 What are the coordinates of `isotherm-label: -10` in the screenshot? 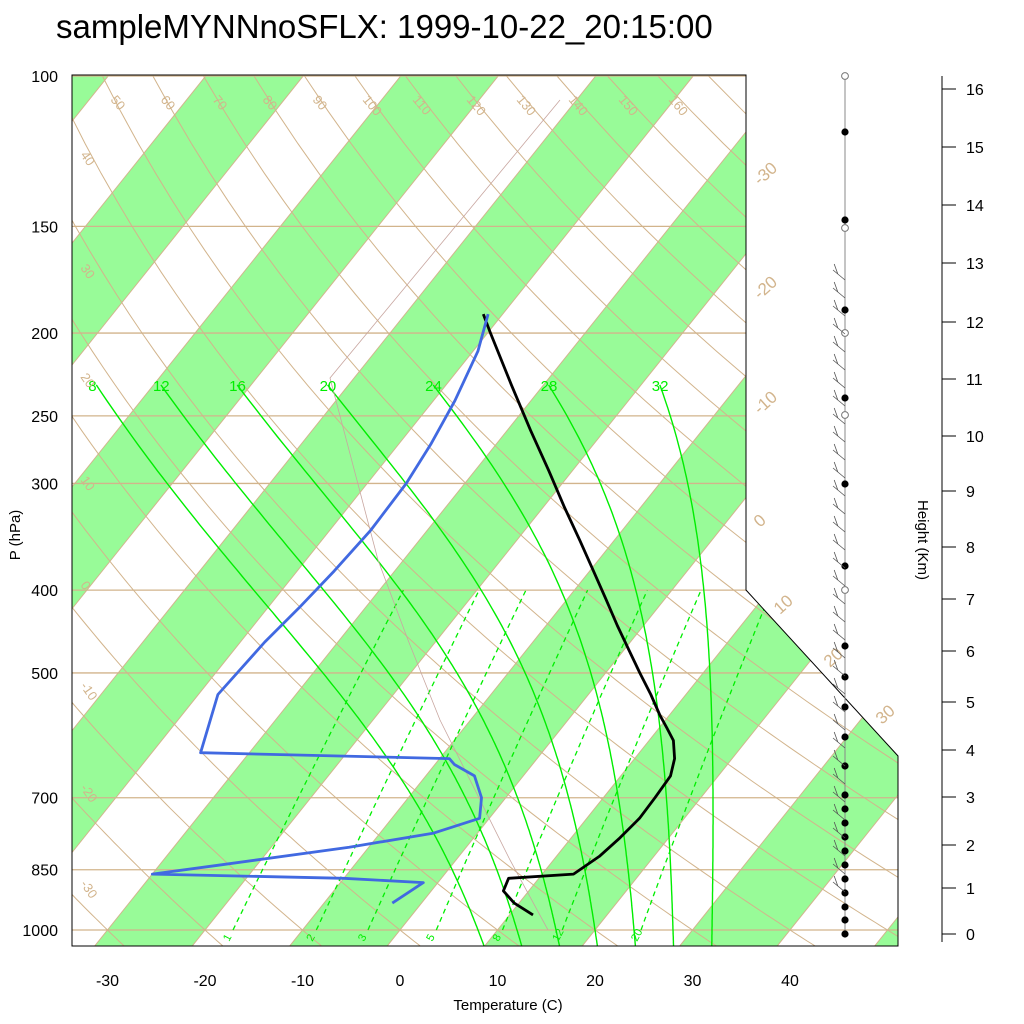 It's located at (765, 402).